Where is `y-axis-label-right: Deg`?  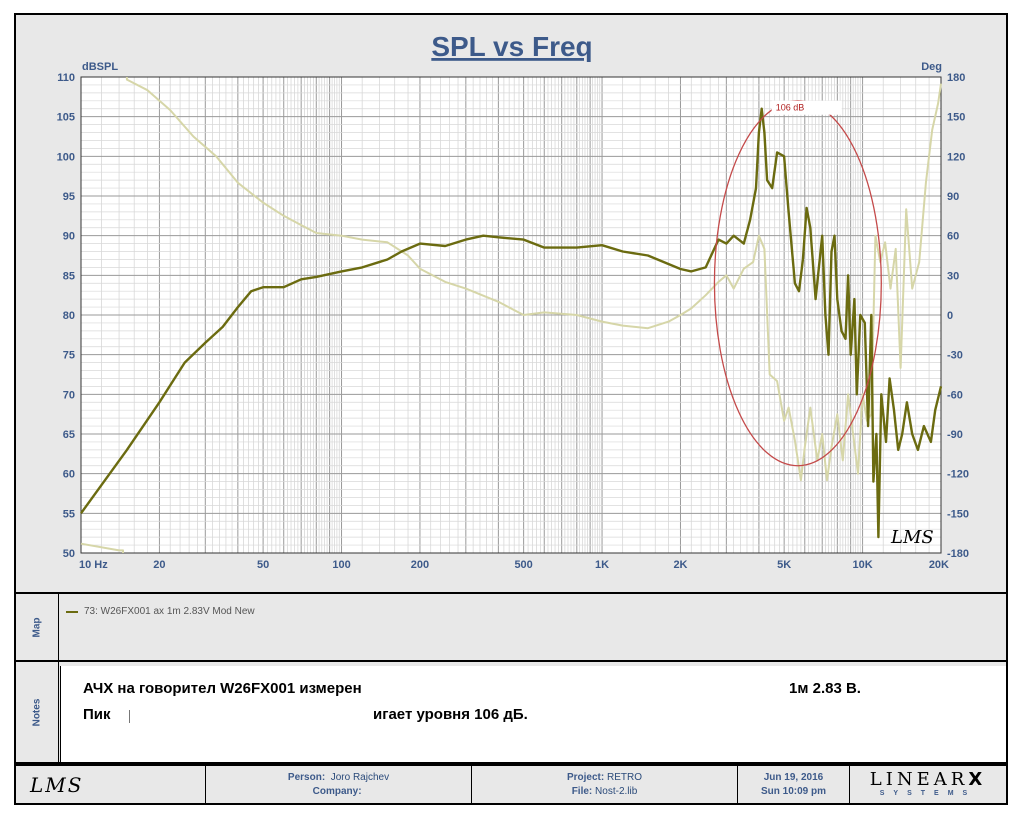
y-axis-label-right: Deg is located at coordinates (931, 67).